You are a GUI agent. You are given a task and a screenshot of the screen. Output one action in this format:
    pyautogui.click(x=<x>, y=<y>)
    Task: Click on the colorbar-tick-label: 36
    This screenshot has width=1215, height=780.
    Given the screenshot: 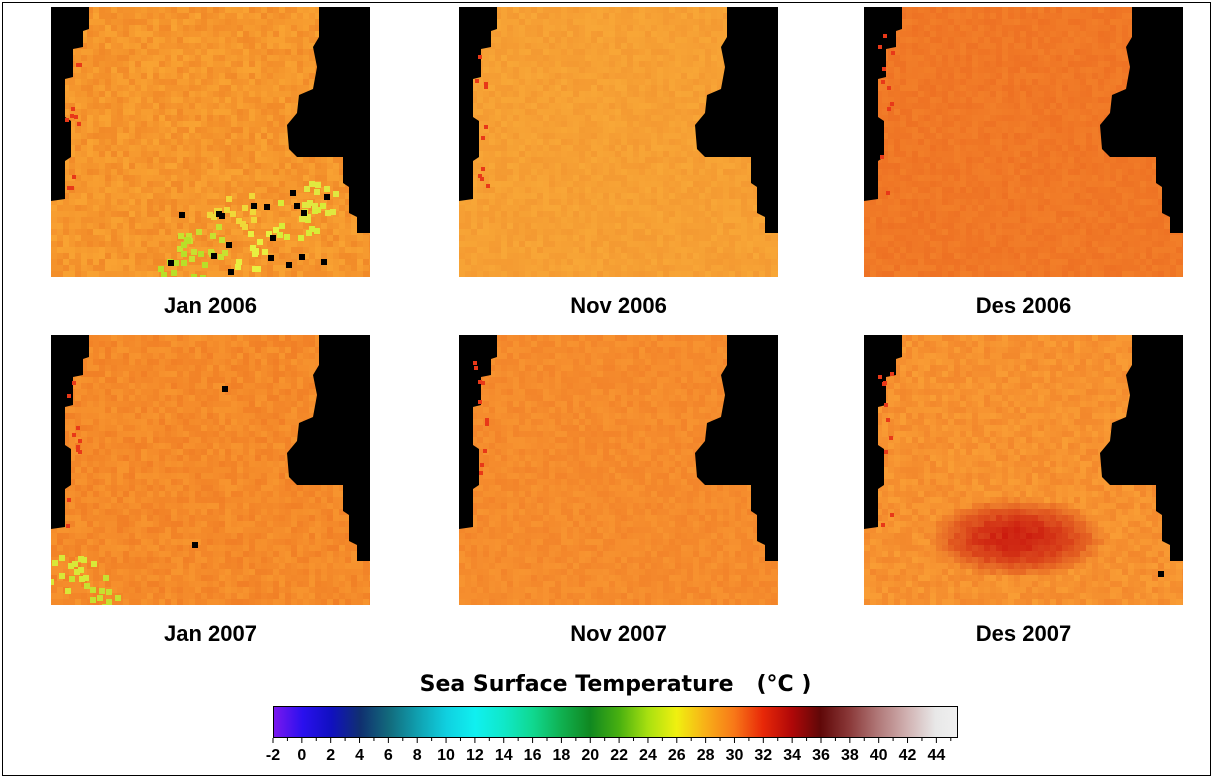 What is the action you would take?
    pyautogui.click(x=821, y=755)
    